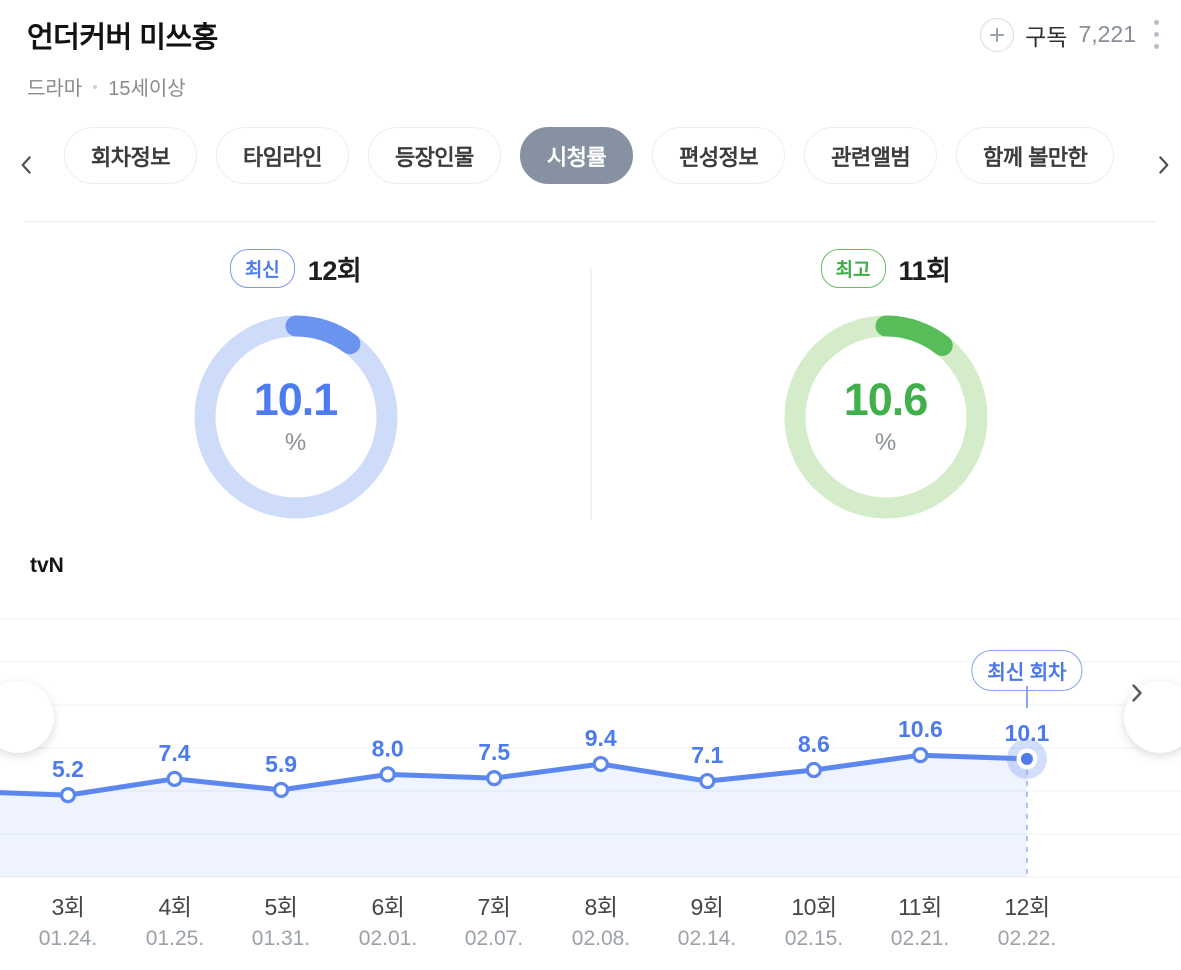 The height and width of the screenshot is (970, 1181). I want to click on tab-item-3: 시청률, so click(576, 155).